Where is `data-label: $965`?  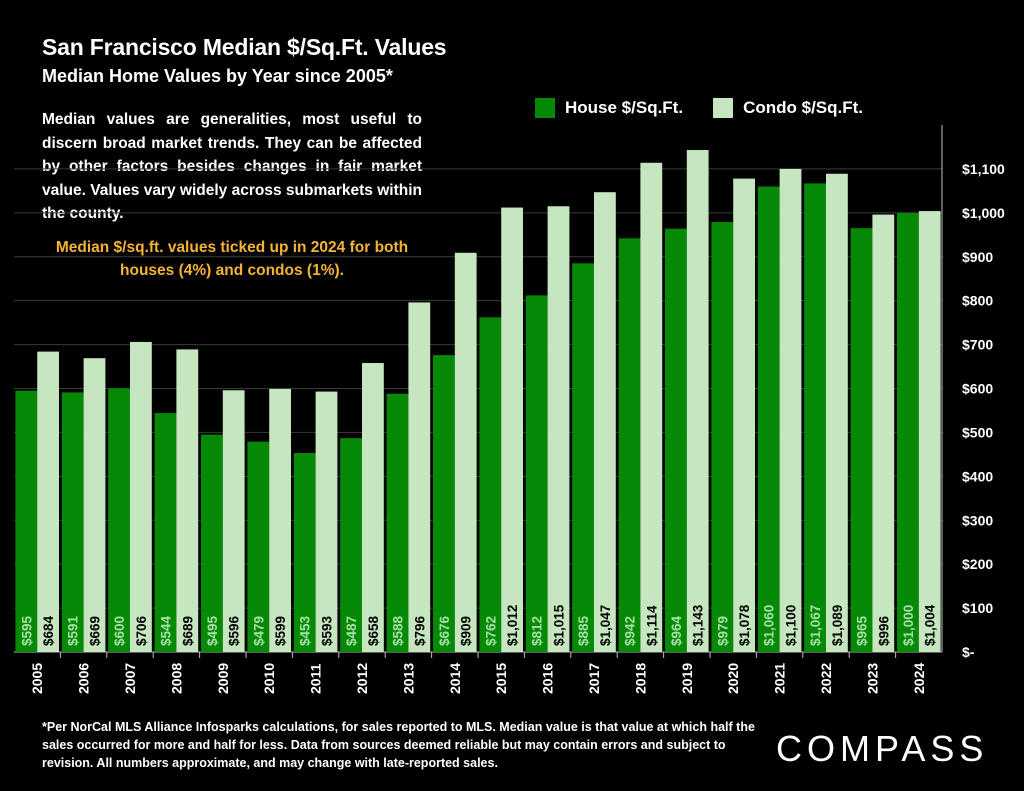 data-label: $965 is located at coordinates (861, 630).